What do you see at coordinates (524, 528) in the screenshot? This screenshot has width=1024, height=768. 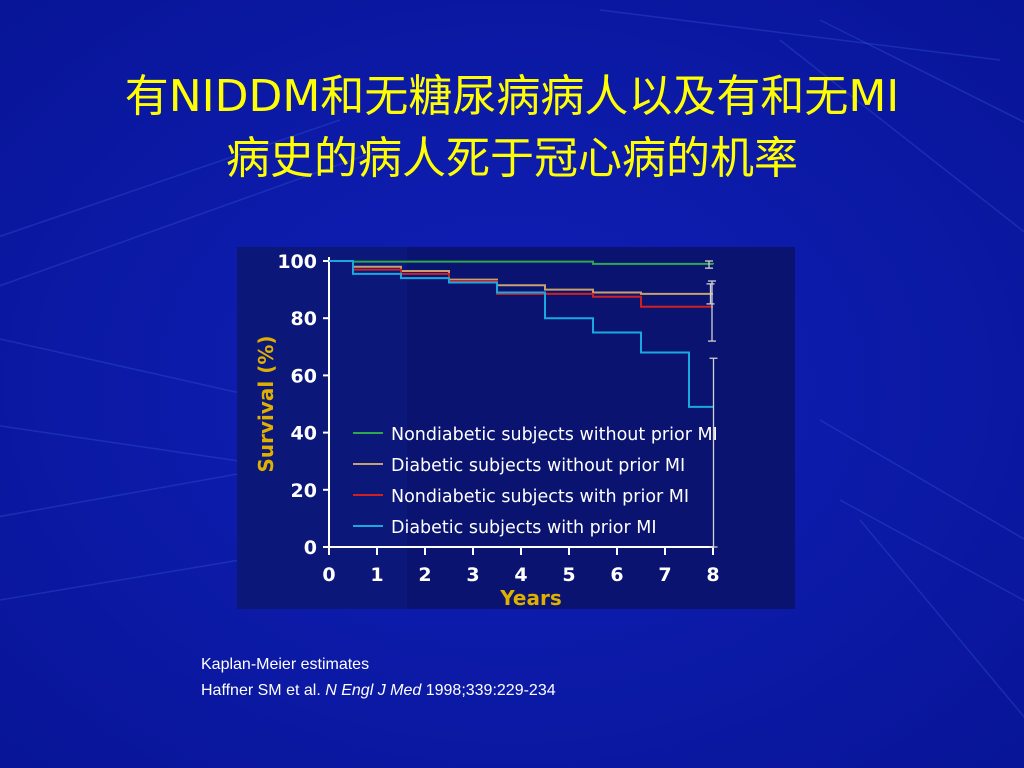 I see `legend-label-4: Diabetic subjects with prior MI` at bounding box center [524, 528].